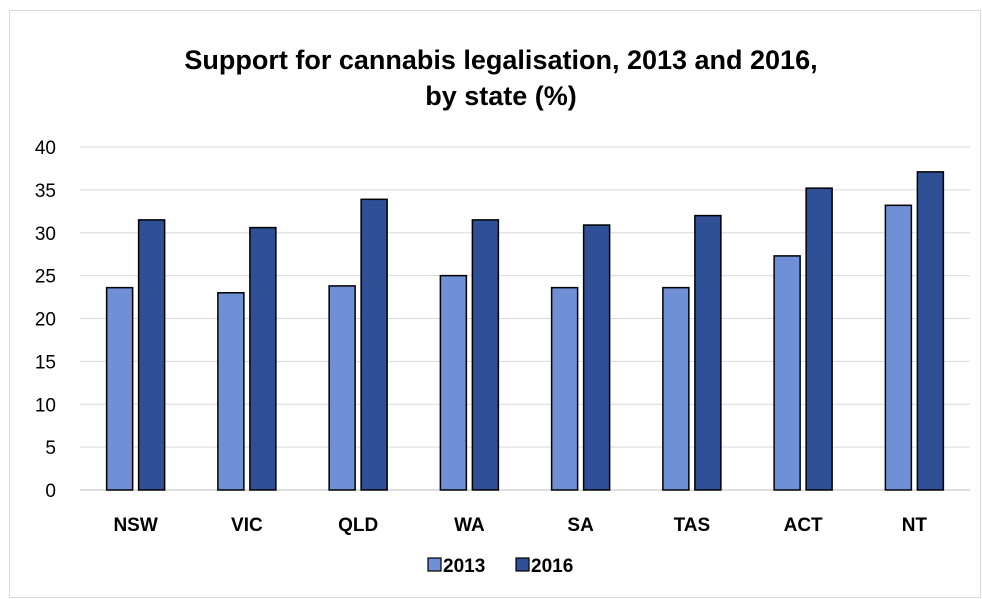  I want to click on y-tick-label: 35, so click(45, 191).